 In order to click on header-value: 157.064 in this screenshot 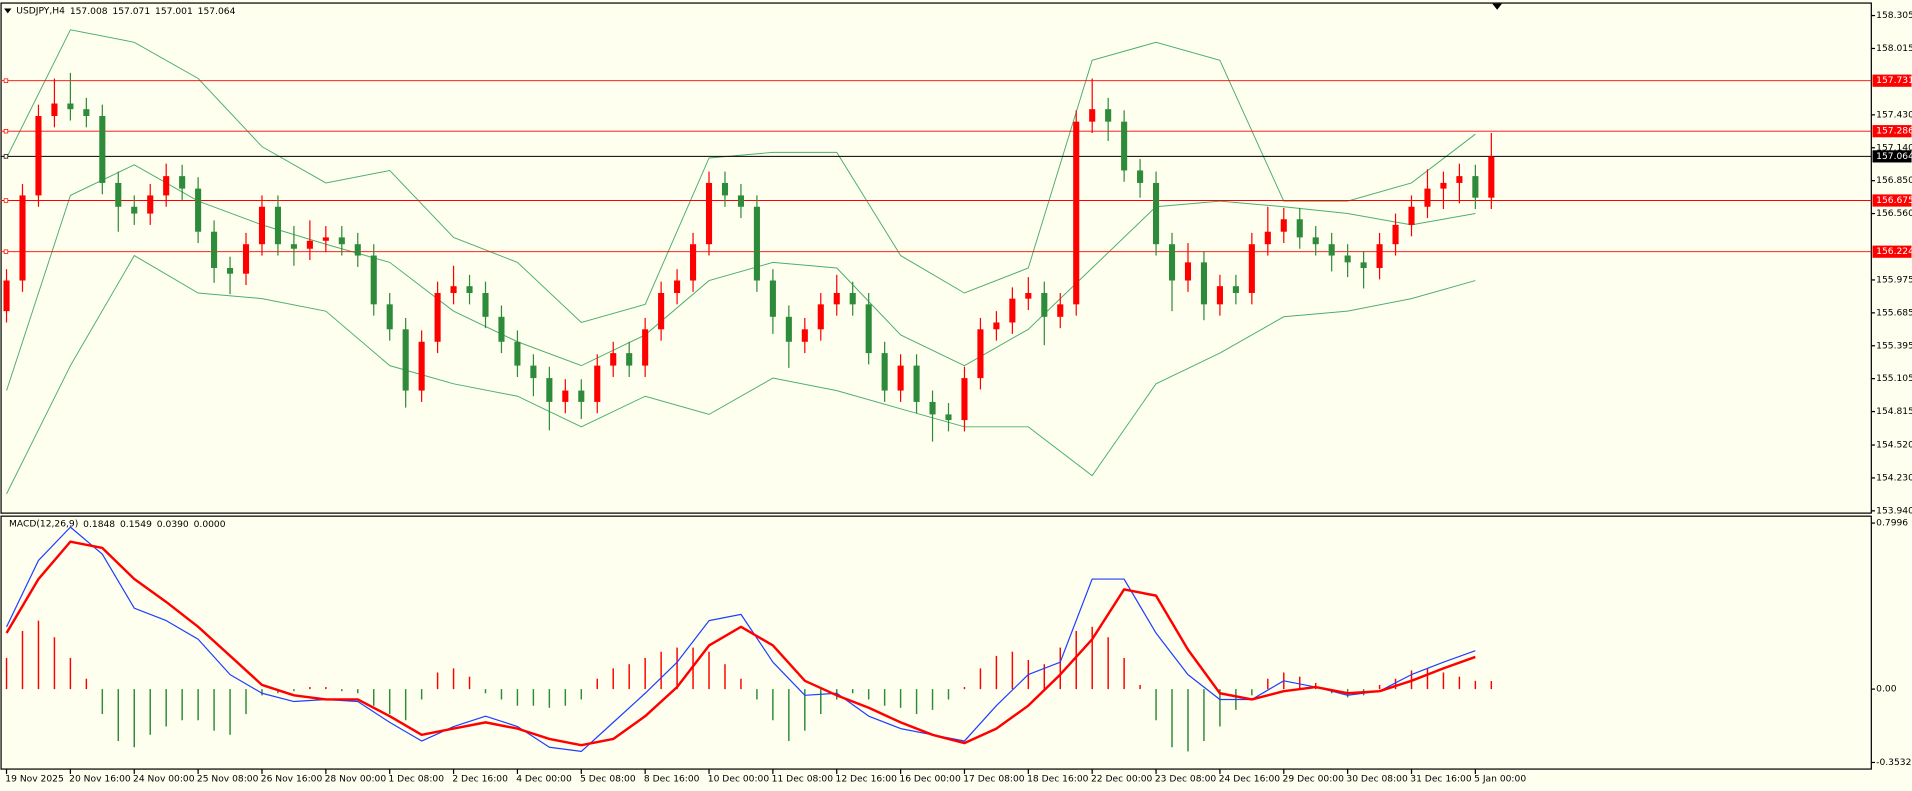, I will do `click(217, 11)`.